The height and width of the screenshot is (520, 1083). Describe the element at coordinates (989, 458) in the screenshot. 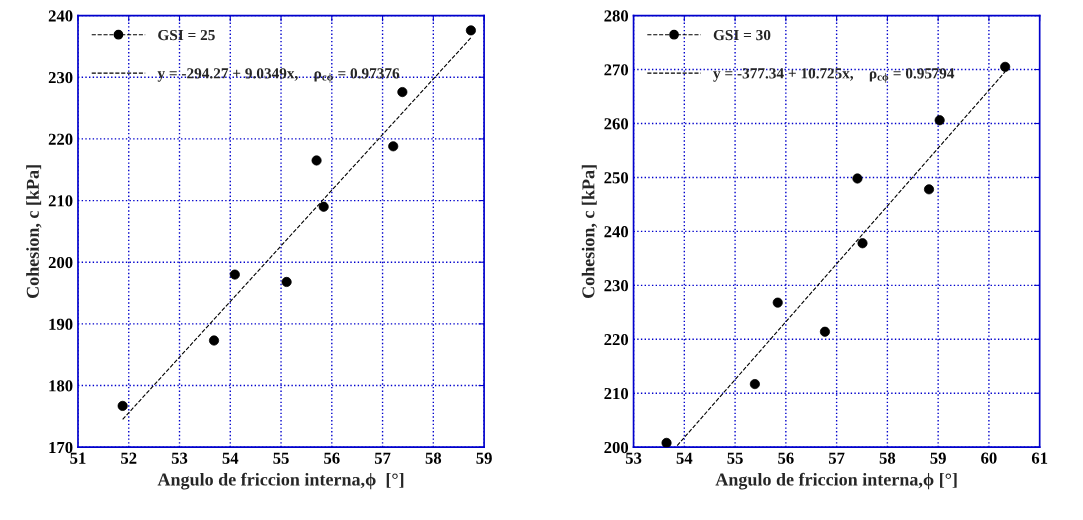

I see `x-tick-label: 60` at that location.